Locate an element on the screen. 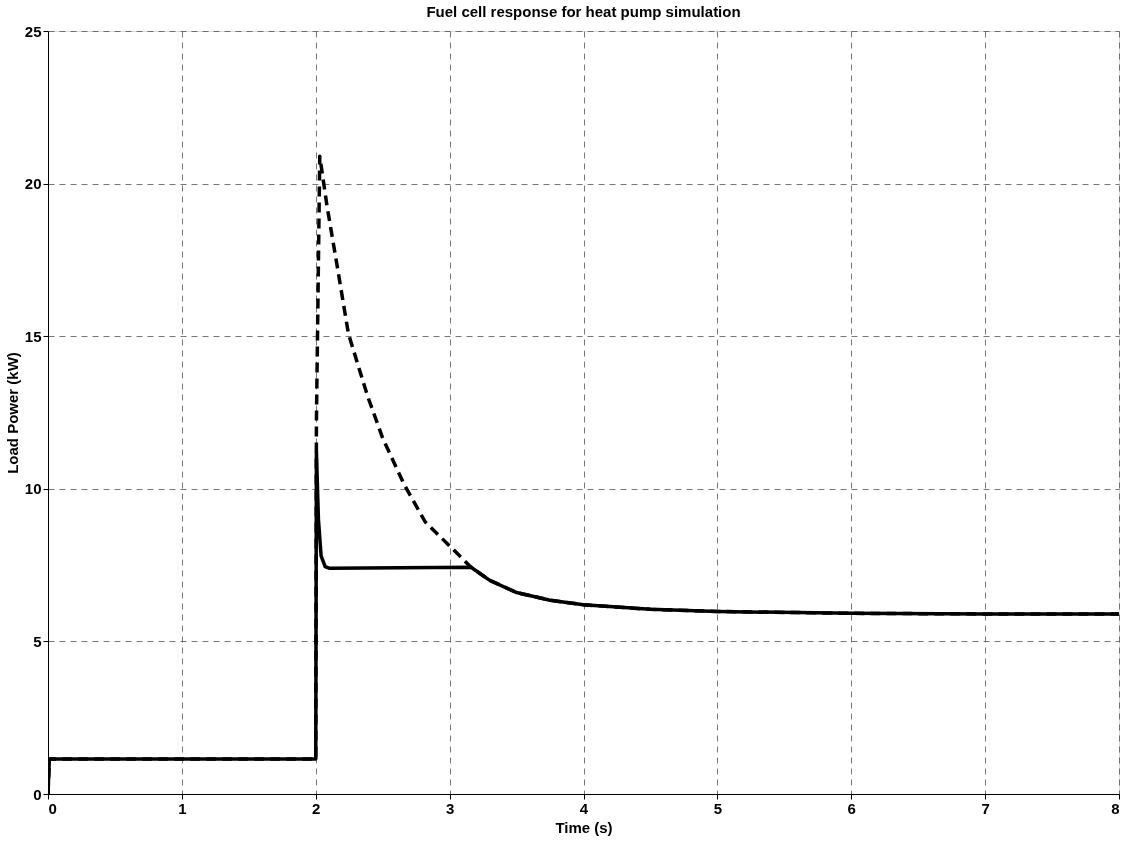  y-tick-label: 25 is located at coordinates (33, 31).